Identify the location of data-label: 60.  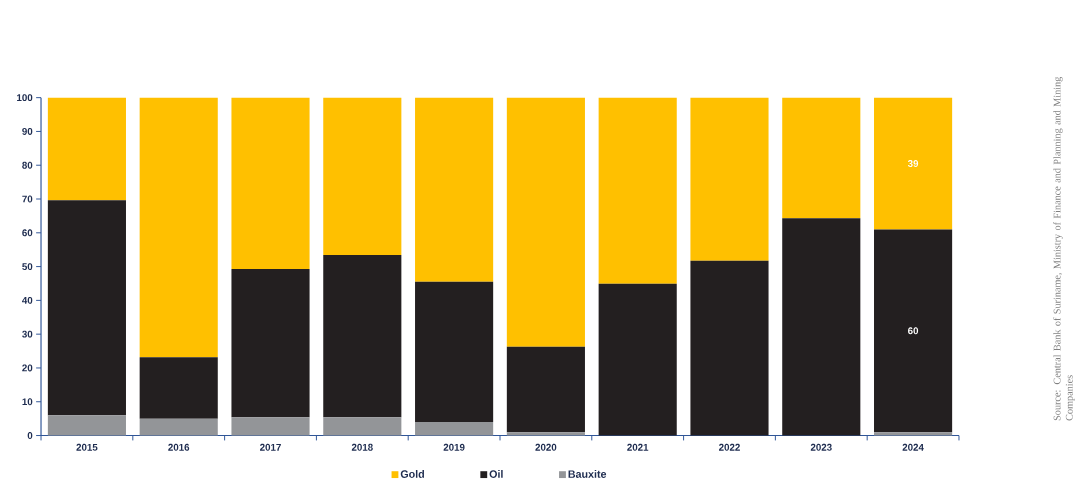
(913, 331).